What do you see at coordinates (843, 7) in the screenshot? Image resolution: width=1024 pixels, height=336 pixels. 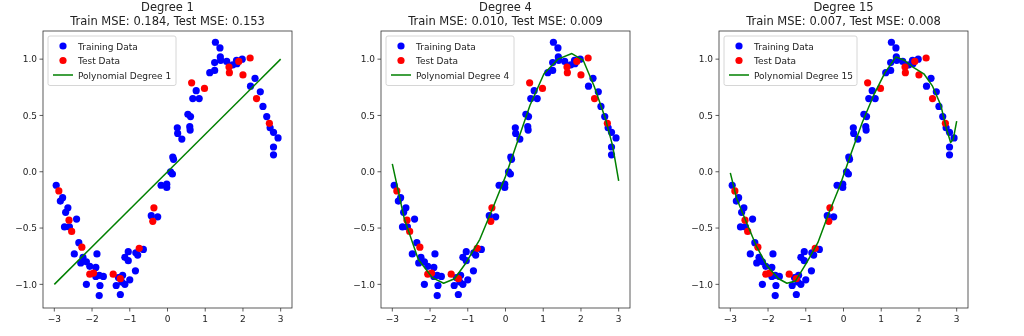 I see `chart-title: Degree 15` at bounding box center [843, 7].